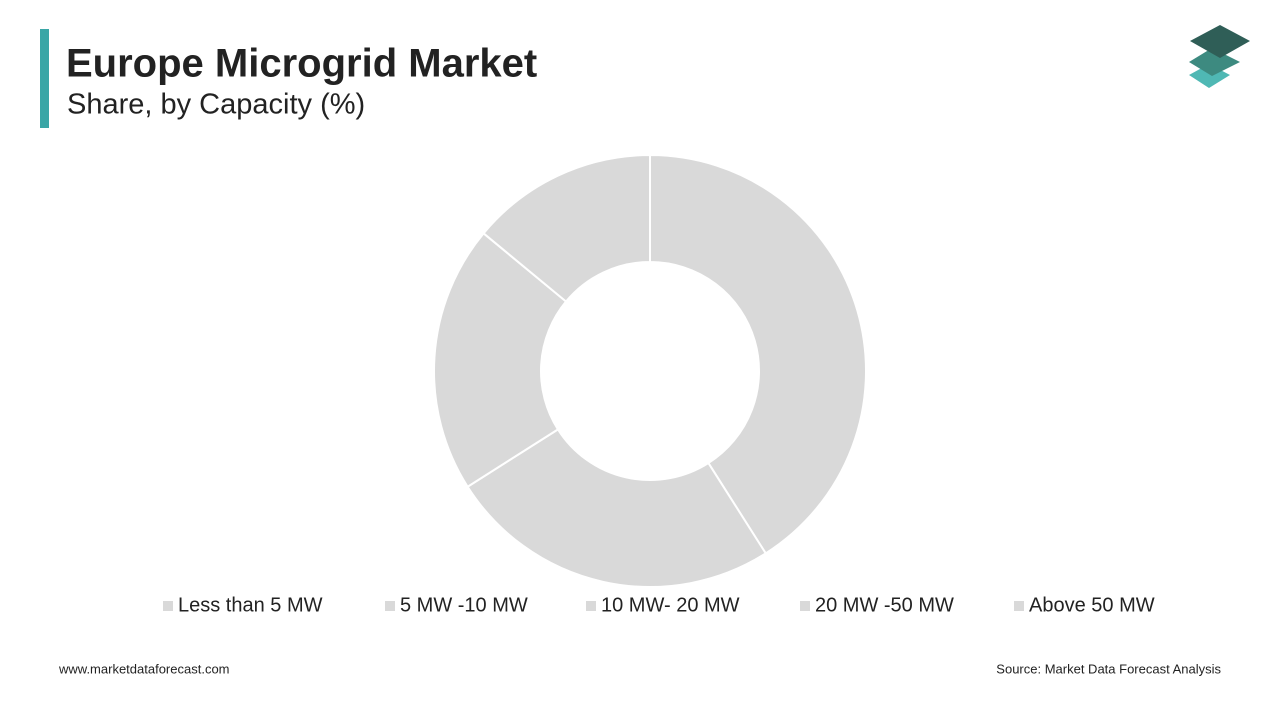 Image resolution: width=1280 pixels, height=720 pixels. Describe the element at coordinates (44, 78) in the screenshot. I see `title-bar` at that location.